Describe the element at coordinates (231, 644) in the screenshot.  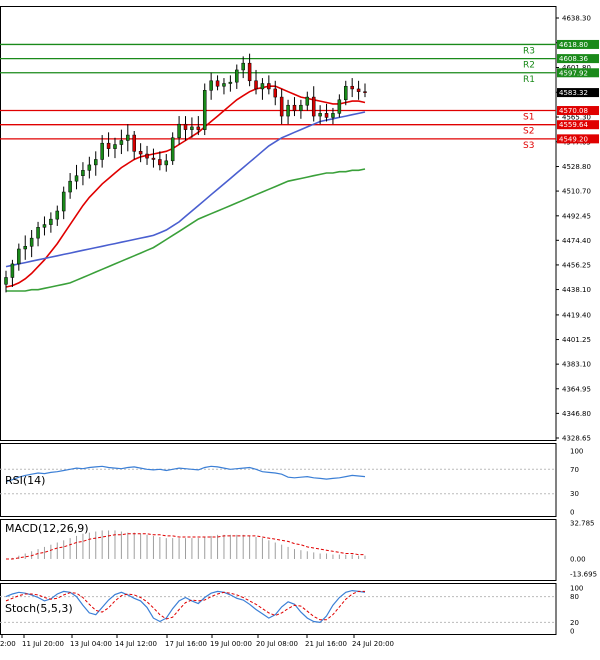
I see `time-tick-label: 19 Jul 00:00` at that location.